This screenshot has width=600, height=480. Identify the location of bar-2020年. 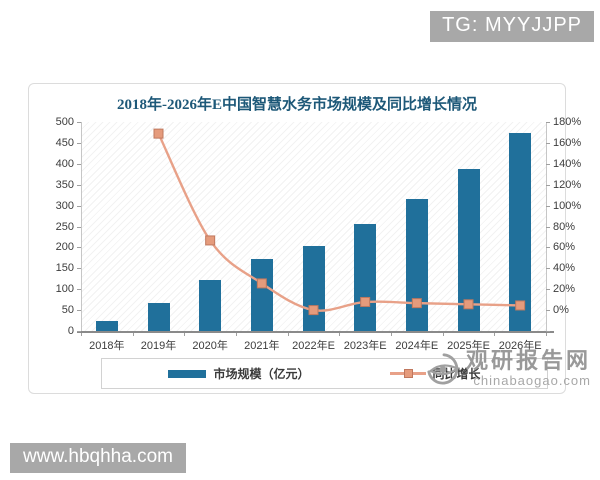
(210, 305).